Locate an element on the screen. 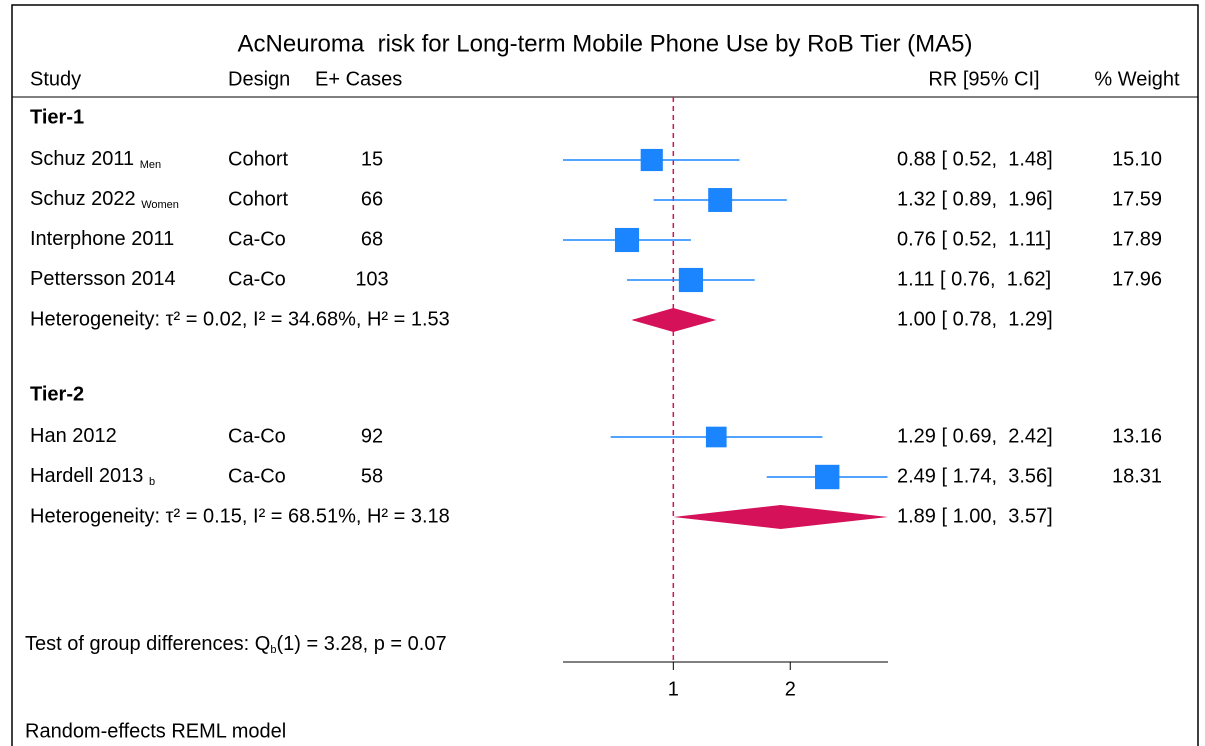 The width and height of the screenshot is (1205, 746). cases: 15 is located at coordinates (372, 159).